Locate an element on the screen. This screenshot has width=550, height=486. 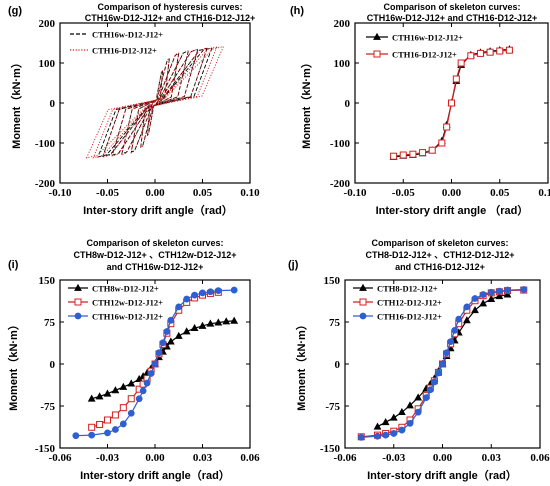
legend: CTH16w-D12-J12+ CTH16-D12-J12+ is located at coordinates (414, 46).